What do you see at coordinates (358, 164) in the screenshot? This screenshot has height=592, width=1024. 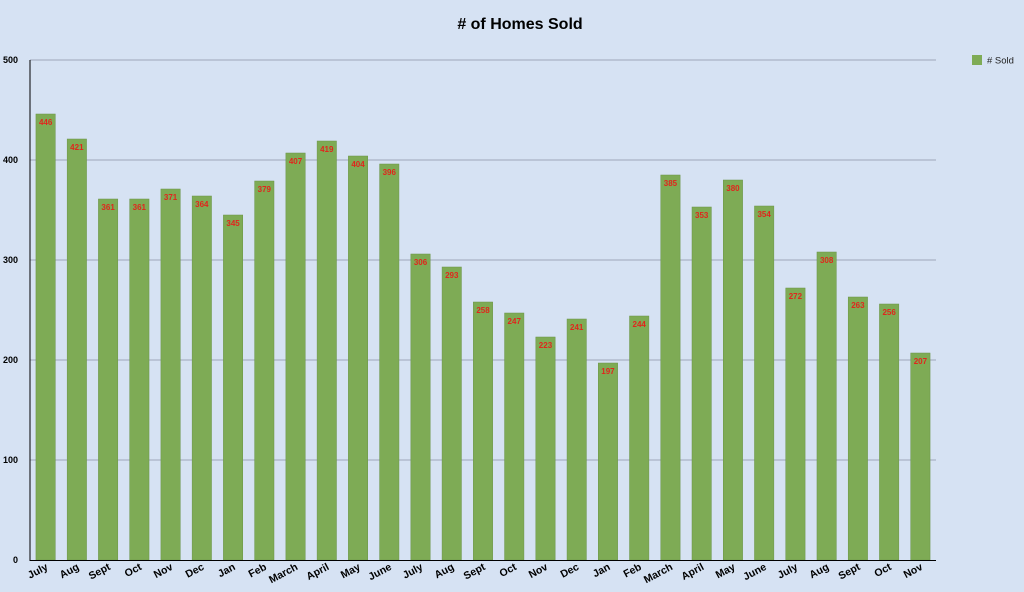 I see `data-label: 404` at bounding box center [358, 164].